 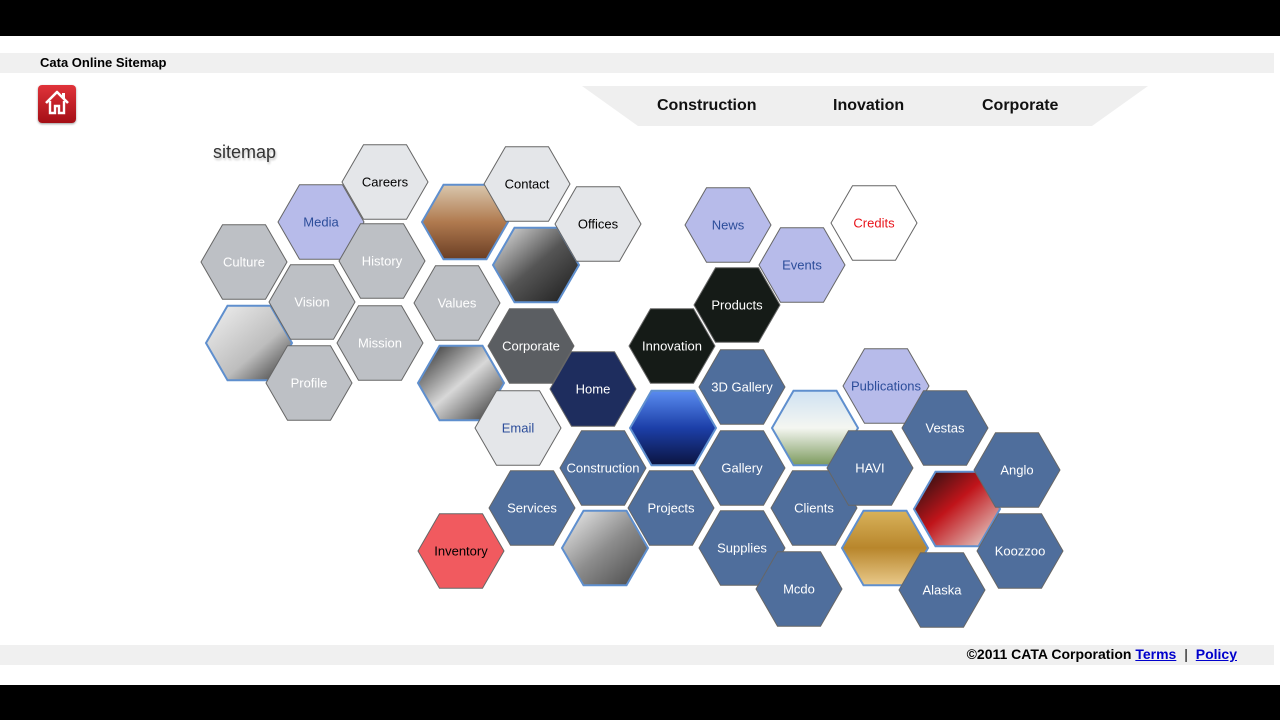 I want to click on sitemap-tile-values: Values, so click(x=457, y=303).